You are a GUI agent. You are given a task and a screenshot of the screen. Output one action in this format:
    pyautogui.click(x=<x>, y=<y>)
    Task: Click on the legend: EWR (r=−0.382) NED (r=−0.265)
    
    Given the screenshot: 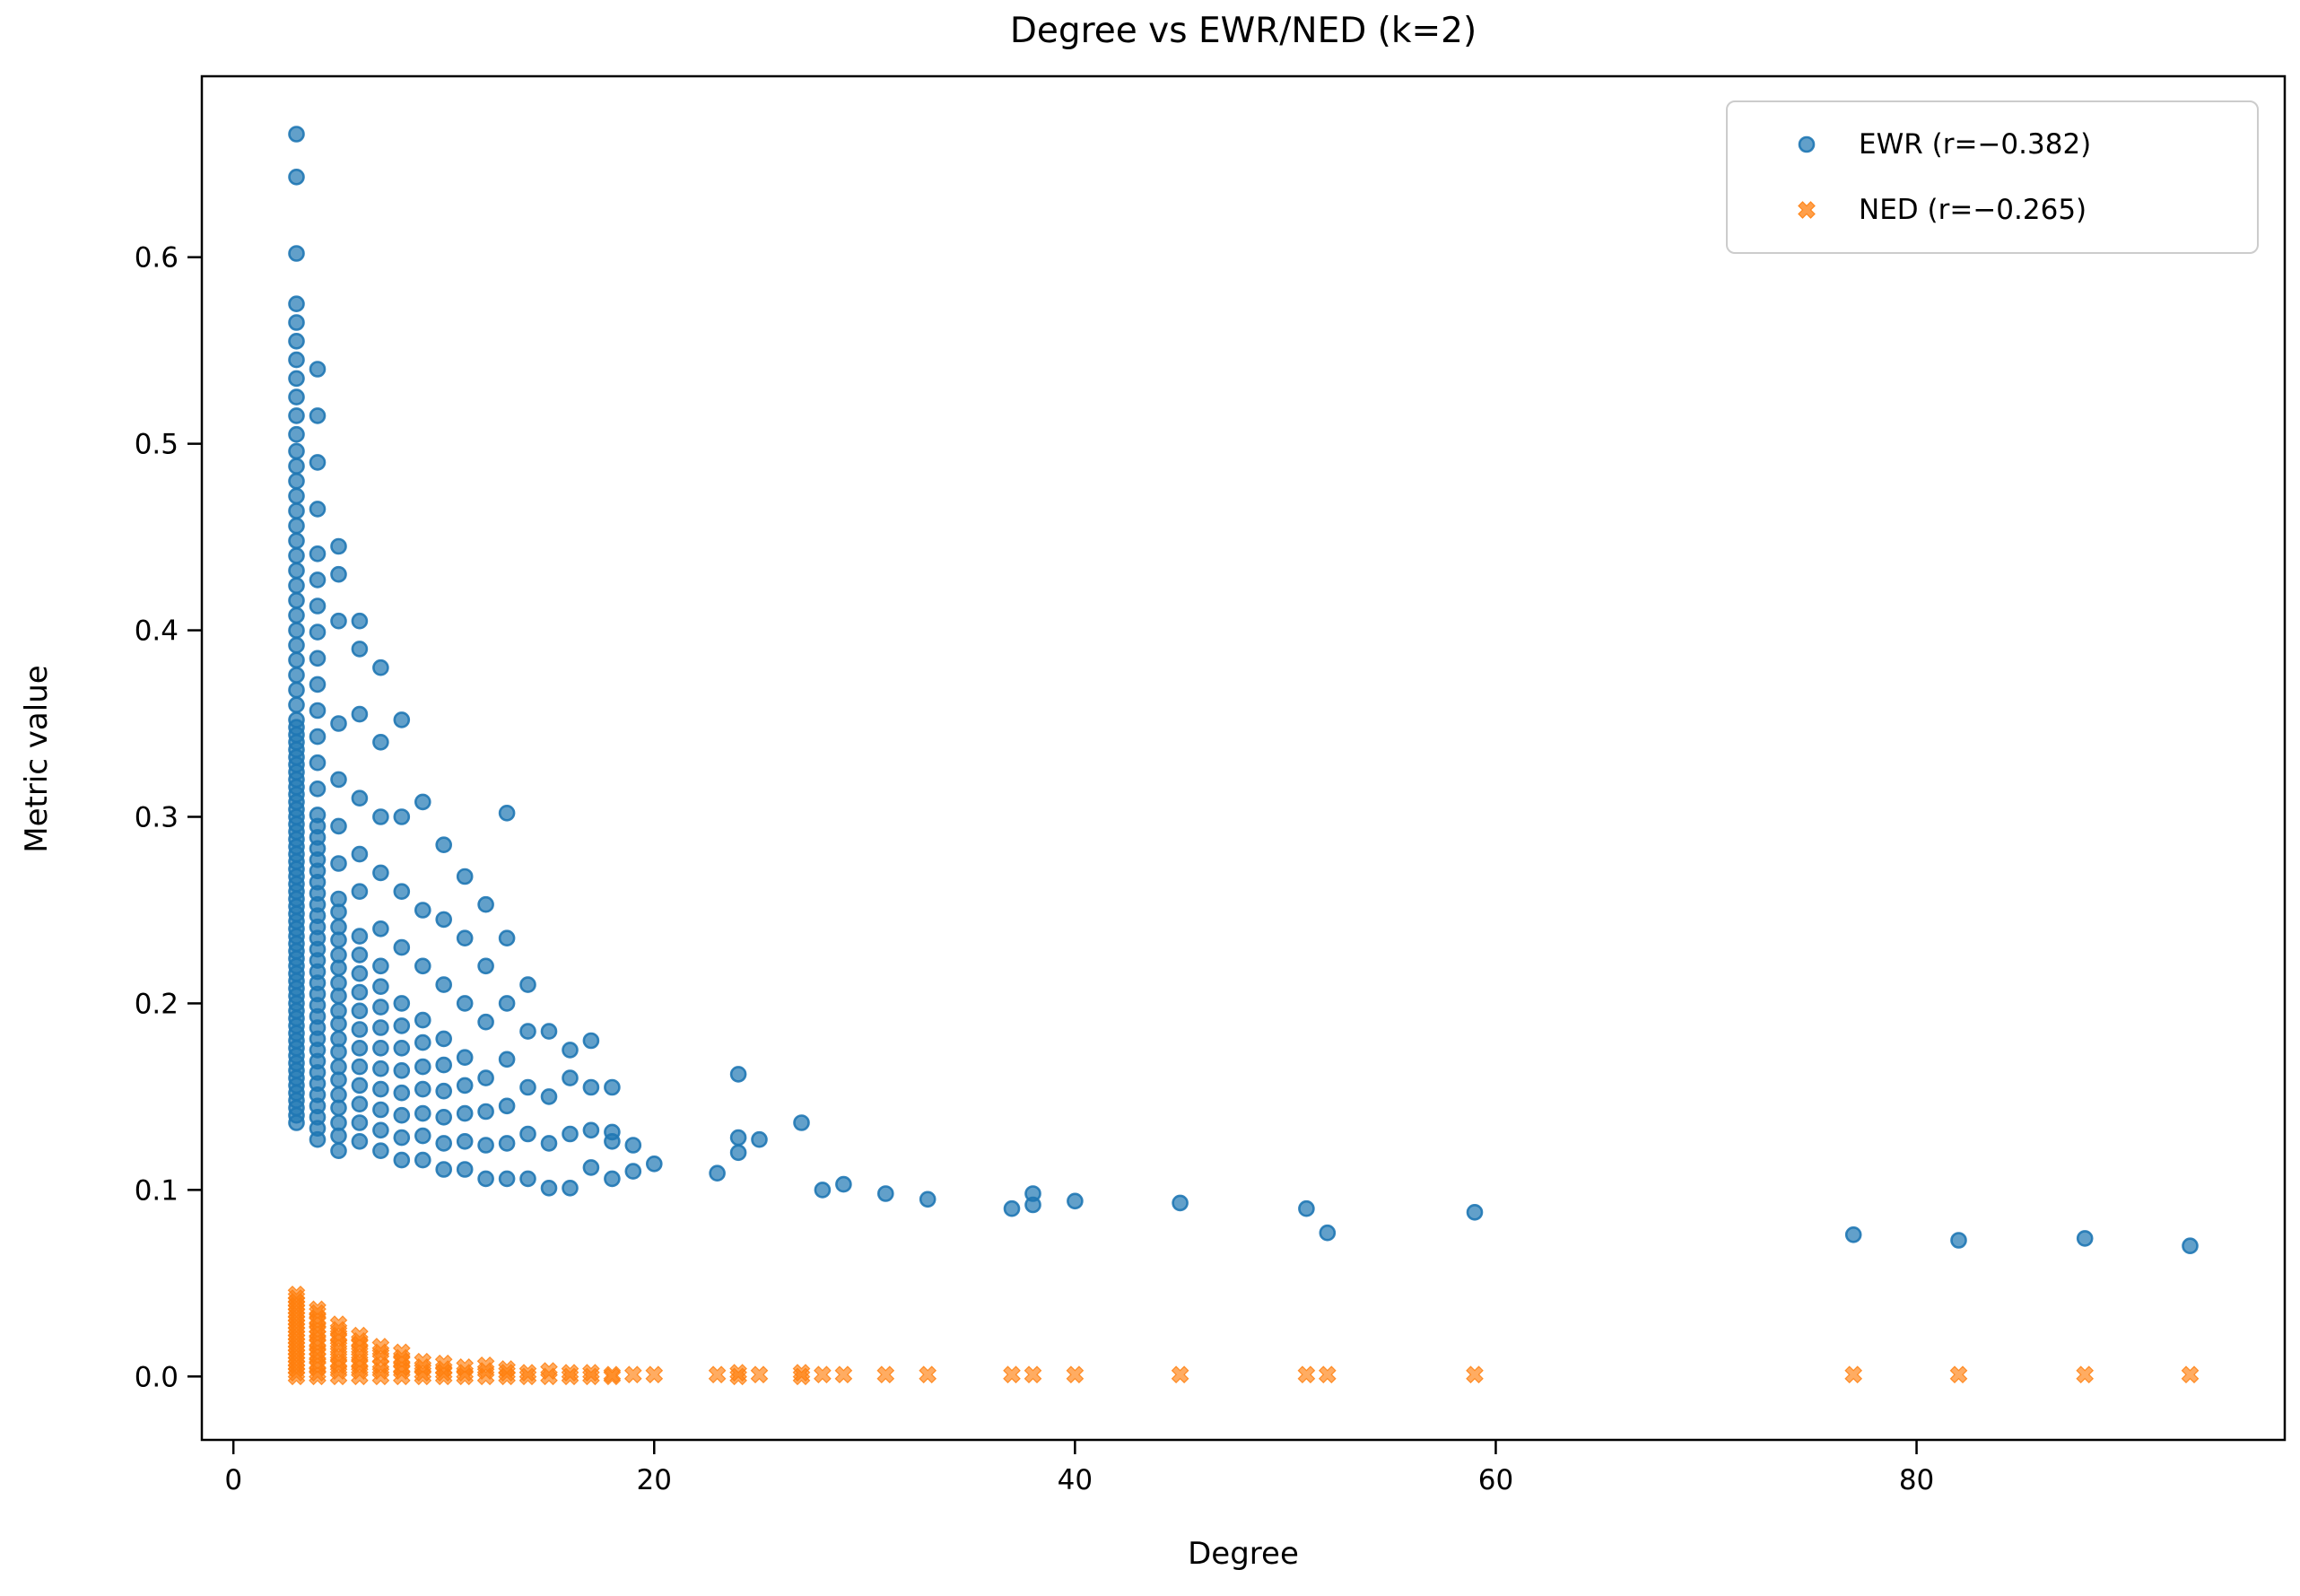 What is the action you would take?
    pyautogui.click(x=1992, y=177)
    